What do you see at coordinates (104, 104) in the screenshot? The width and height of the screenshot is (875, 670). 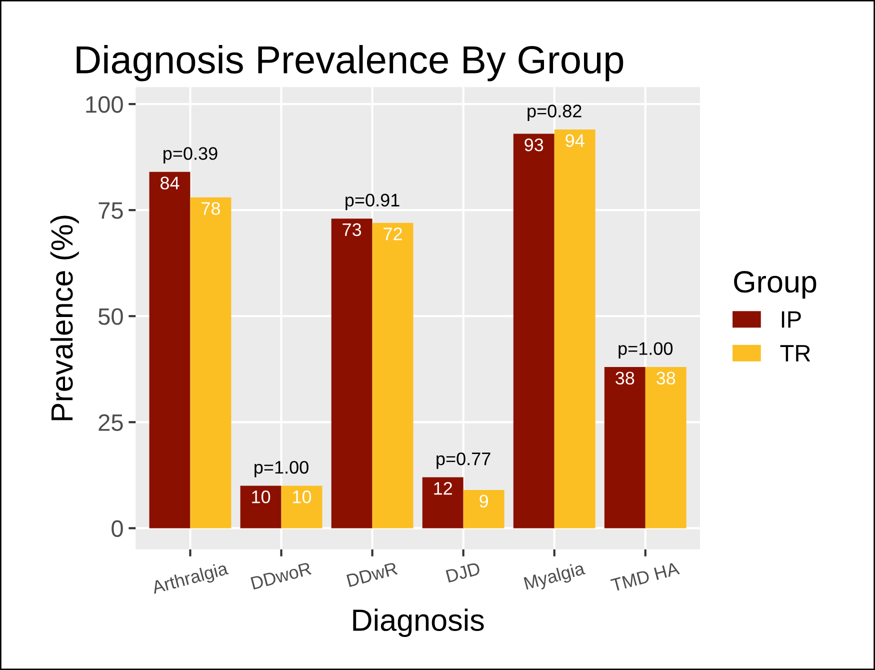 I see `y-tick-label: 100` at bounding box center [104, 104].